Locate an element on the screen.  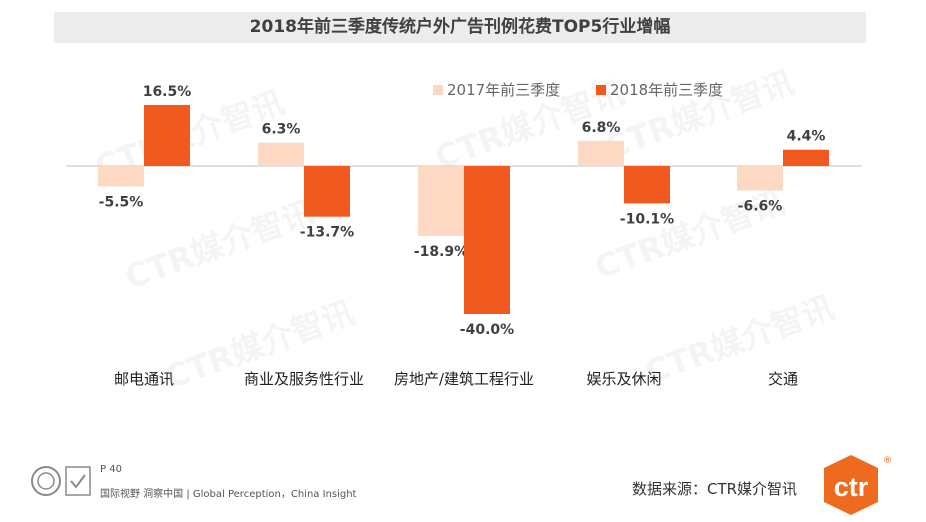
title-bar: 2018年前三季度传统户外广告刊例花费TOP5行业增幅 is located at coordinates (460, 27).